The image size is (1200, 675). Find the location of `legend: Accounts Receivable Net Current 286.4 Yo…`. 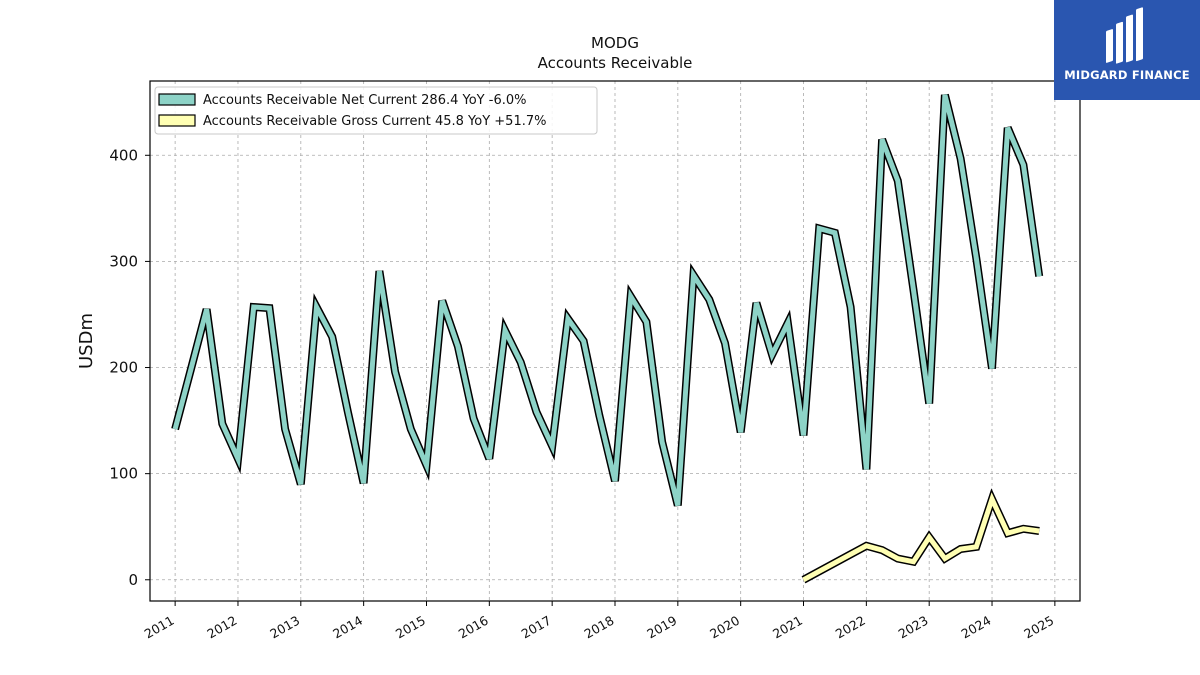

legend: Accounts Receivable Net Current 286.4 Yo… is located at coordinates (376, 110).